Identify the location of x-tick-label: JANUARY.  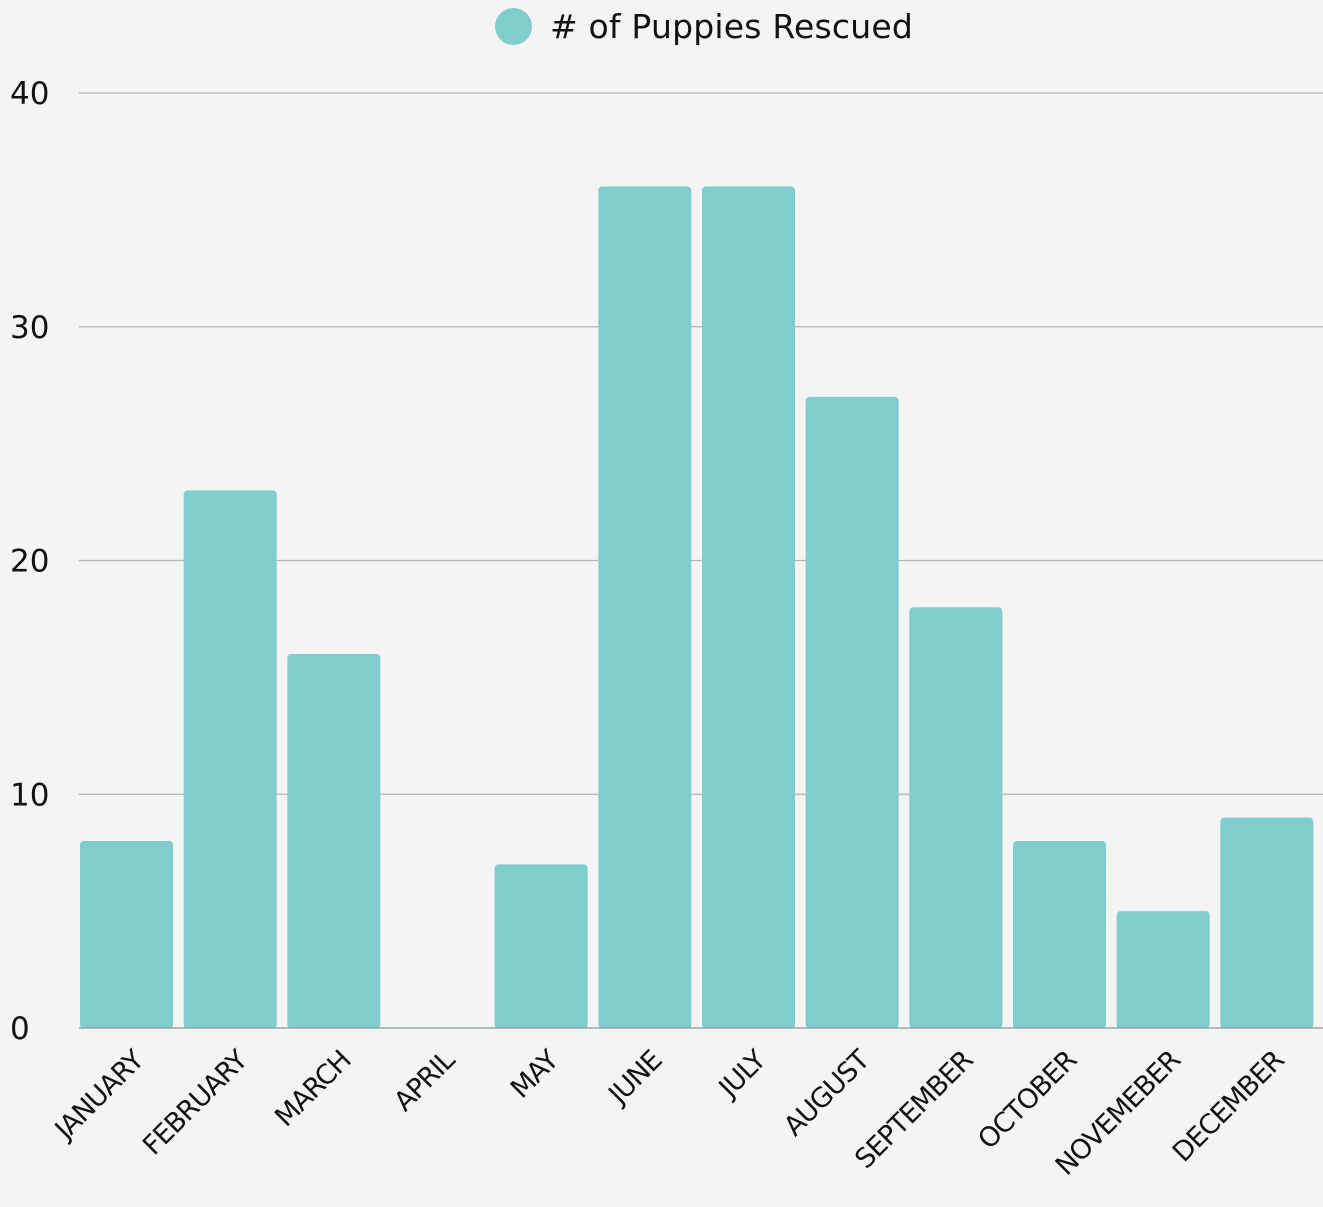
(99, 1095).